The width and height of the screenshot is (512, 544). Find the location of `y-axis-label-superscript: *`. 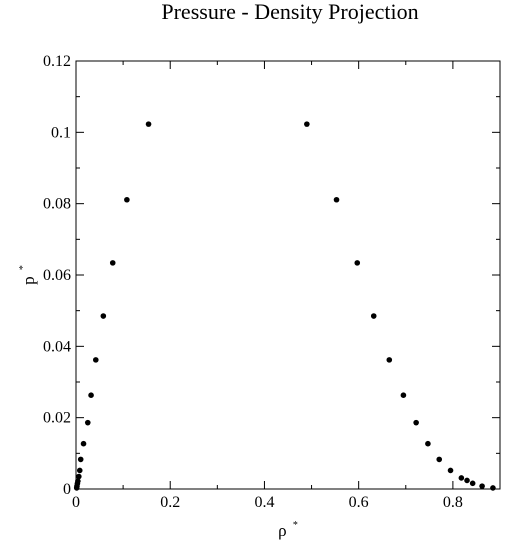

y-axis-label-superscript: * is located at coordinates (23, 267).